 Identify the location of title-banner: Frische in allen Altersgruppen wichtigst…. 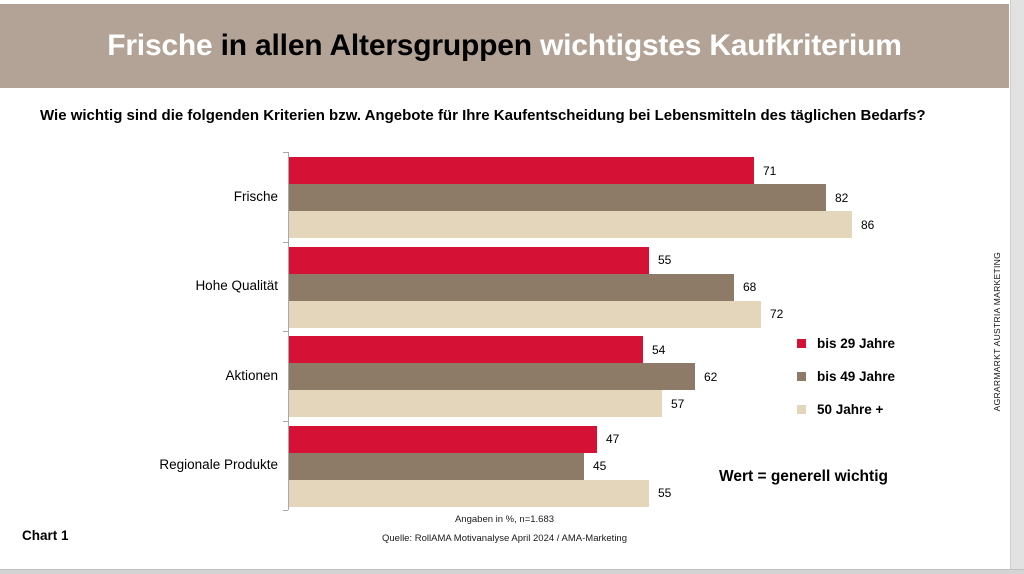
(504, 46).